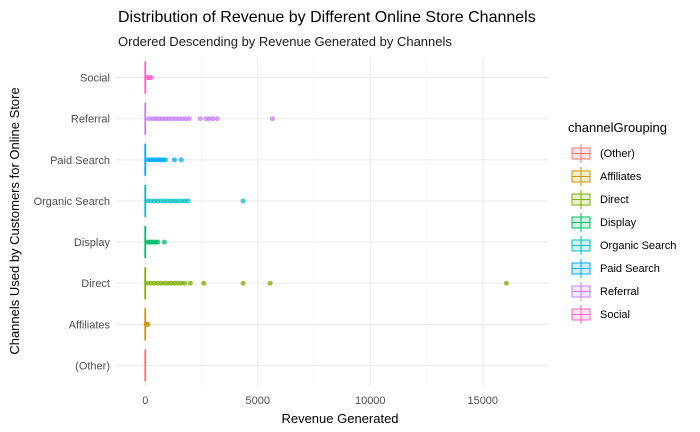 The image size is (700, 432). What do you see at coordinates (80, 161) in the screenshot?
I see `y-tick-label: Paid Search` at bounding box center [80, 161].